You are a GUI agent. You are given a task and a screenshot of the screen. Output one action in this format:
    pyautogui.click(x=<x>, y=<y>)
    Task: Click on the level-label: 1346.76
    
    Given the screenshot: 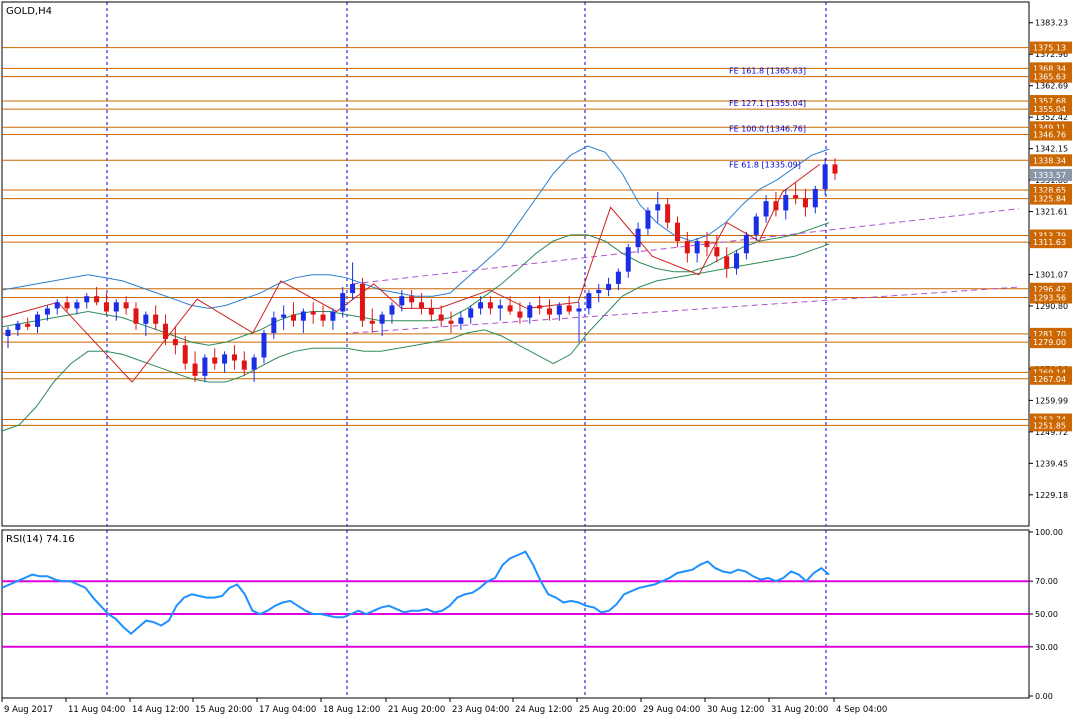 What is the action you would take?
    pyautogui.click(x=1049, y=135)
    